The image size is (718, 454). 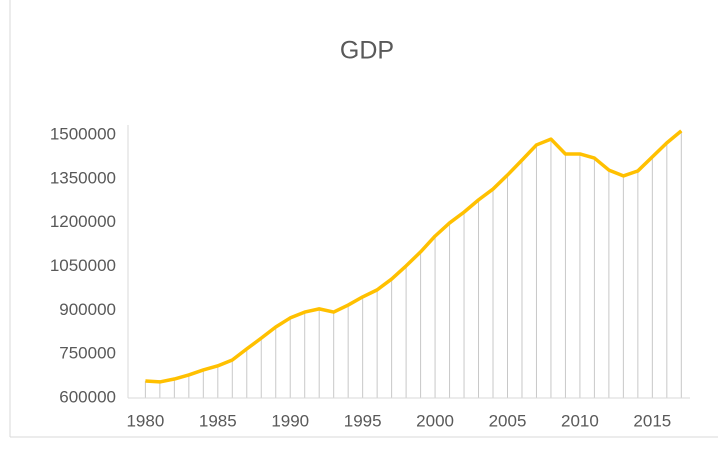 I want to click on x-tick-label: 1980, so click(x=145, y=420).